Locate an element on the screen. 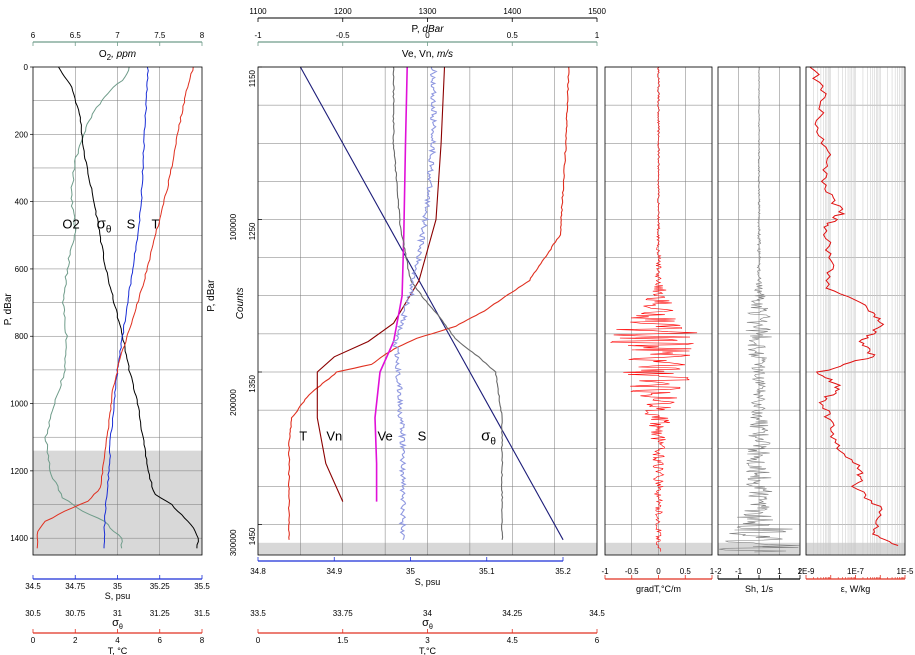 The width and height of the screenshot is (915, 655). bottom-axis-tick-label: 4 is located at coordinates (117, 640).